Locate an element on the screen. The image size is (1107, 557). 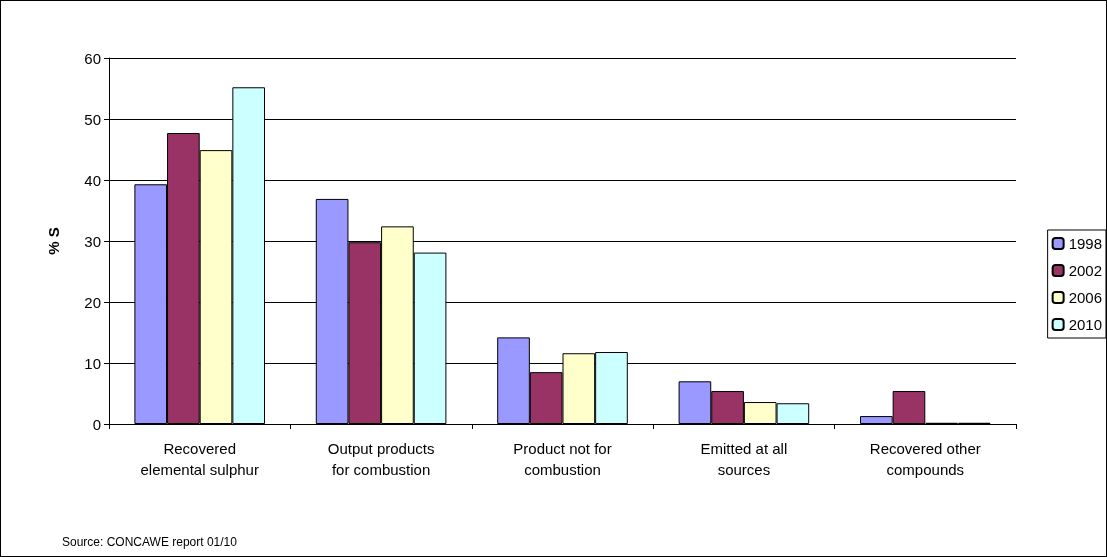
x-tick-label: Emitted at all sources is located at coordinates (744, 459).